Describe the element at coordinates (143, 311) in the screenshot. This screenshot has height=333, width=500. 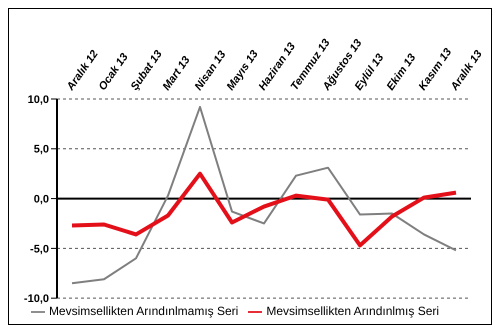
I see `legend-label: Mevsimsellikten Arındınlmamış Seri` at that location.